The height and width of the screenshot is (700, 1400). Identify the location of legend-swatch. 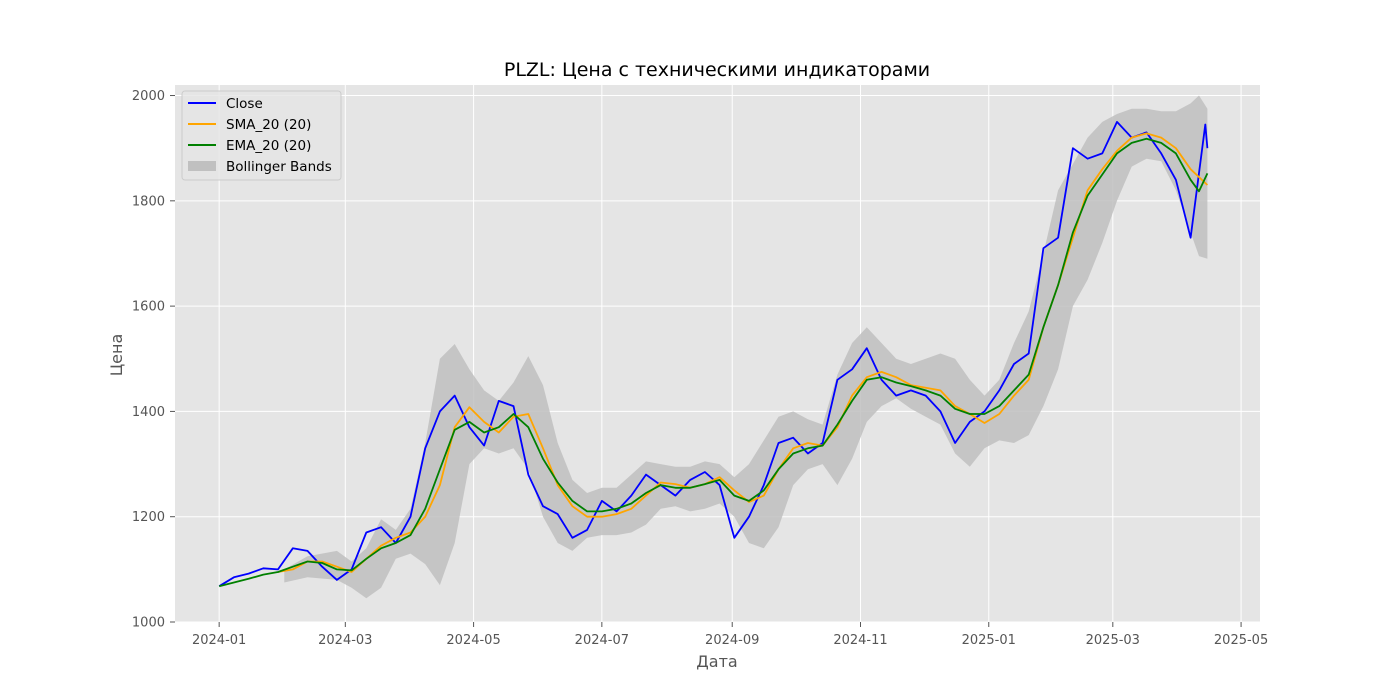
(202, 166).